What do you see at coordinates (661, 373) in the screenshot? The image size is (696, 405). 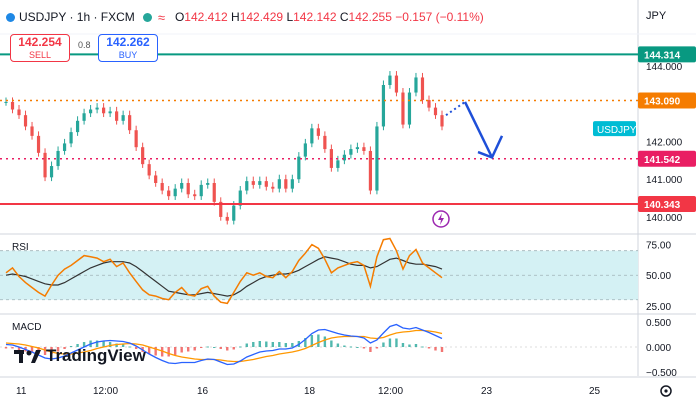 I see `macd-tick-label: −0.500` at bounding box center [661, 373].